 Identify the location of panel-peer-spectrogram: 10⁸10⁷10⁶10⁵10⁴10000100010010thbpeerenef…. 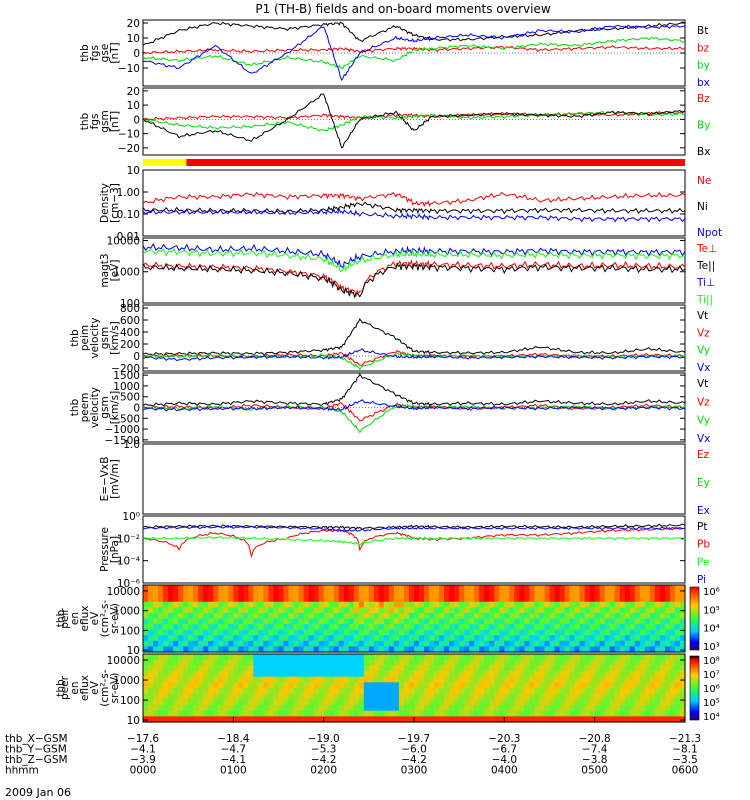
(387, 690).